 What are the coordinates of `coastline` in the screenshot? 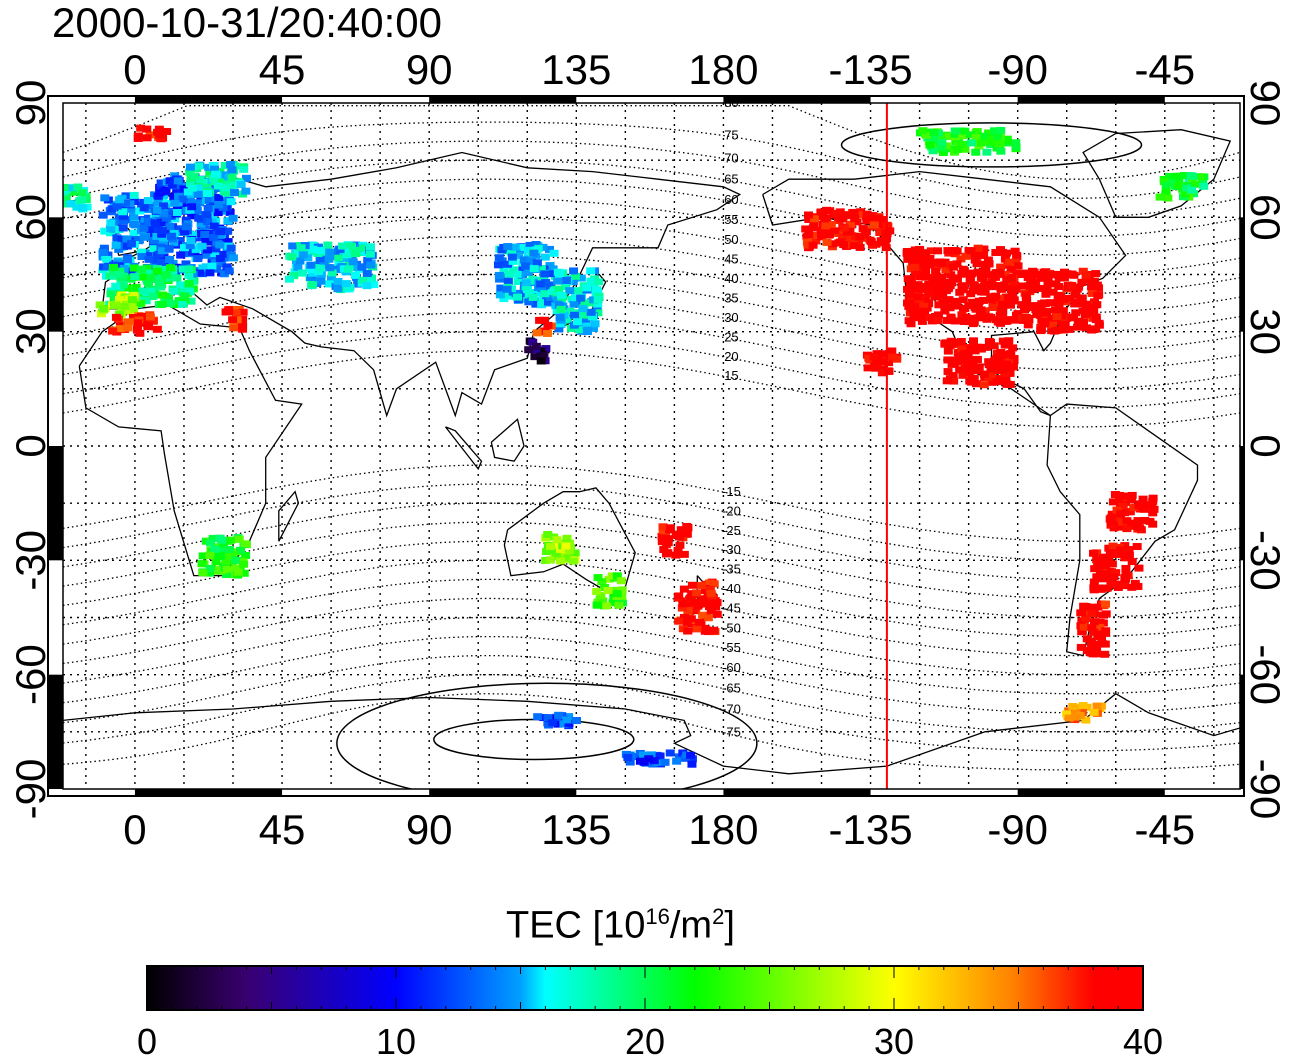 It's located at (651, 733).